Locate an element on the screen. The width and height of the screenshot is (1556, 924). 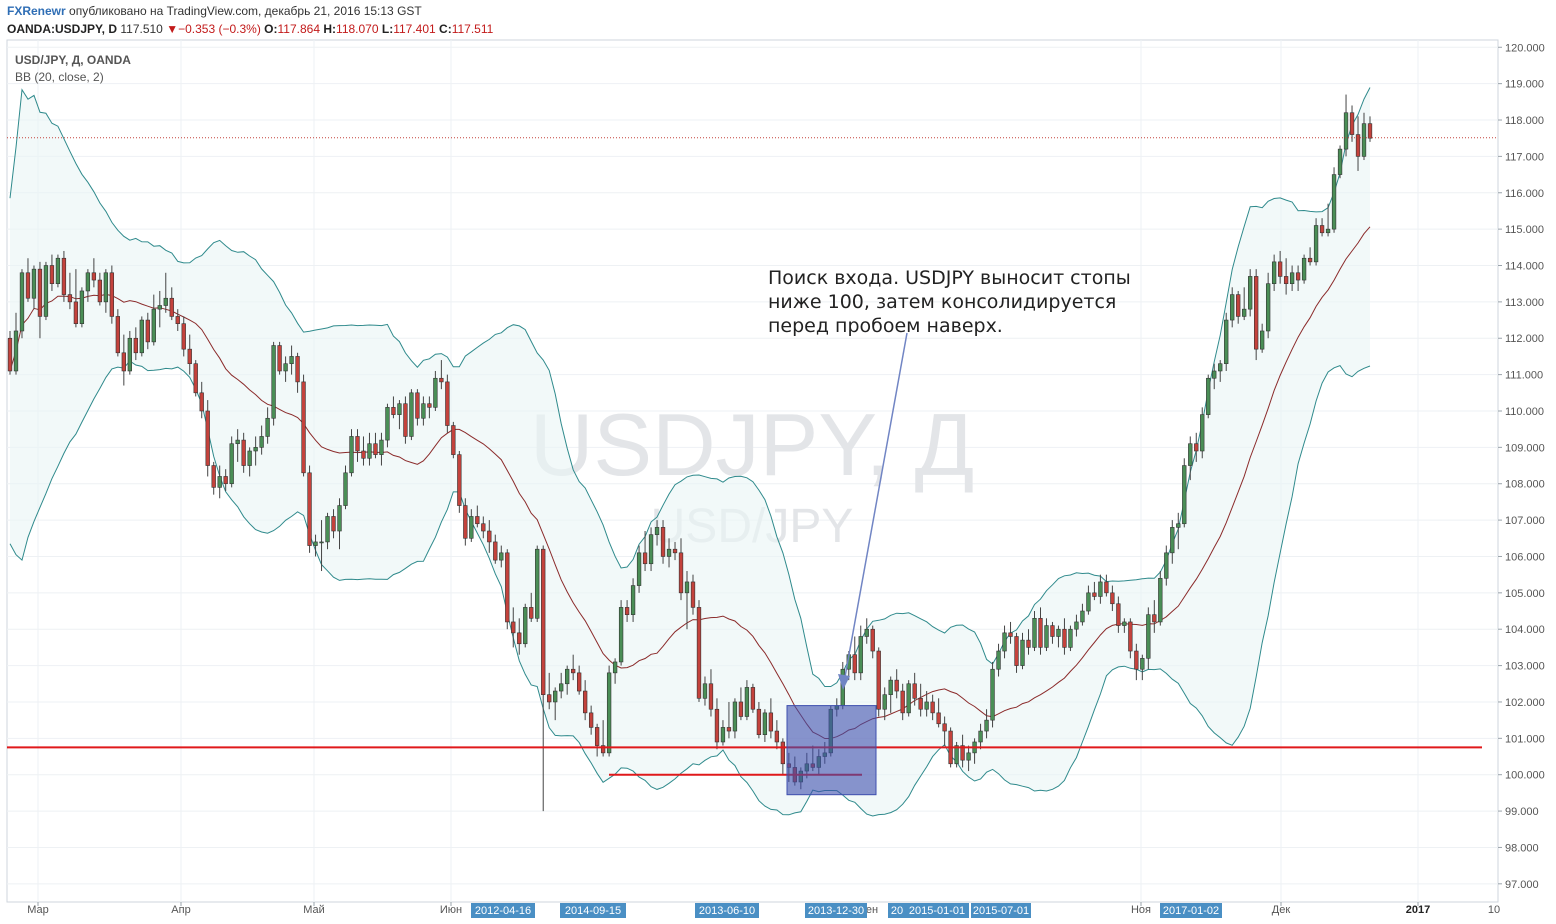
date-tag: 2013-06-10 is located at coordinates (727, 911).